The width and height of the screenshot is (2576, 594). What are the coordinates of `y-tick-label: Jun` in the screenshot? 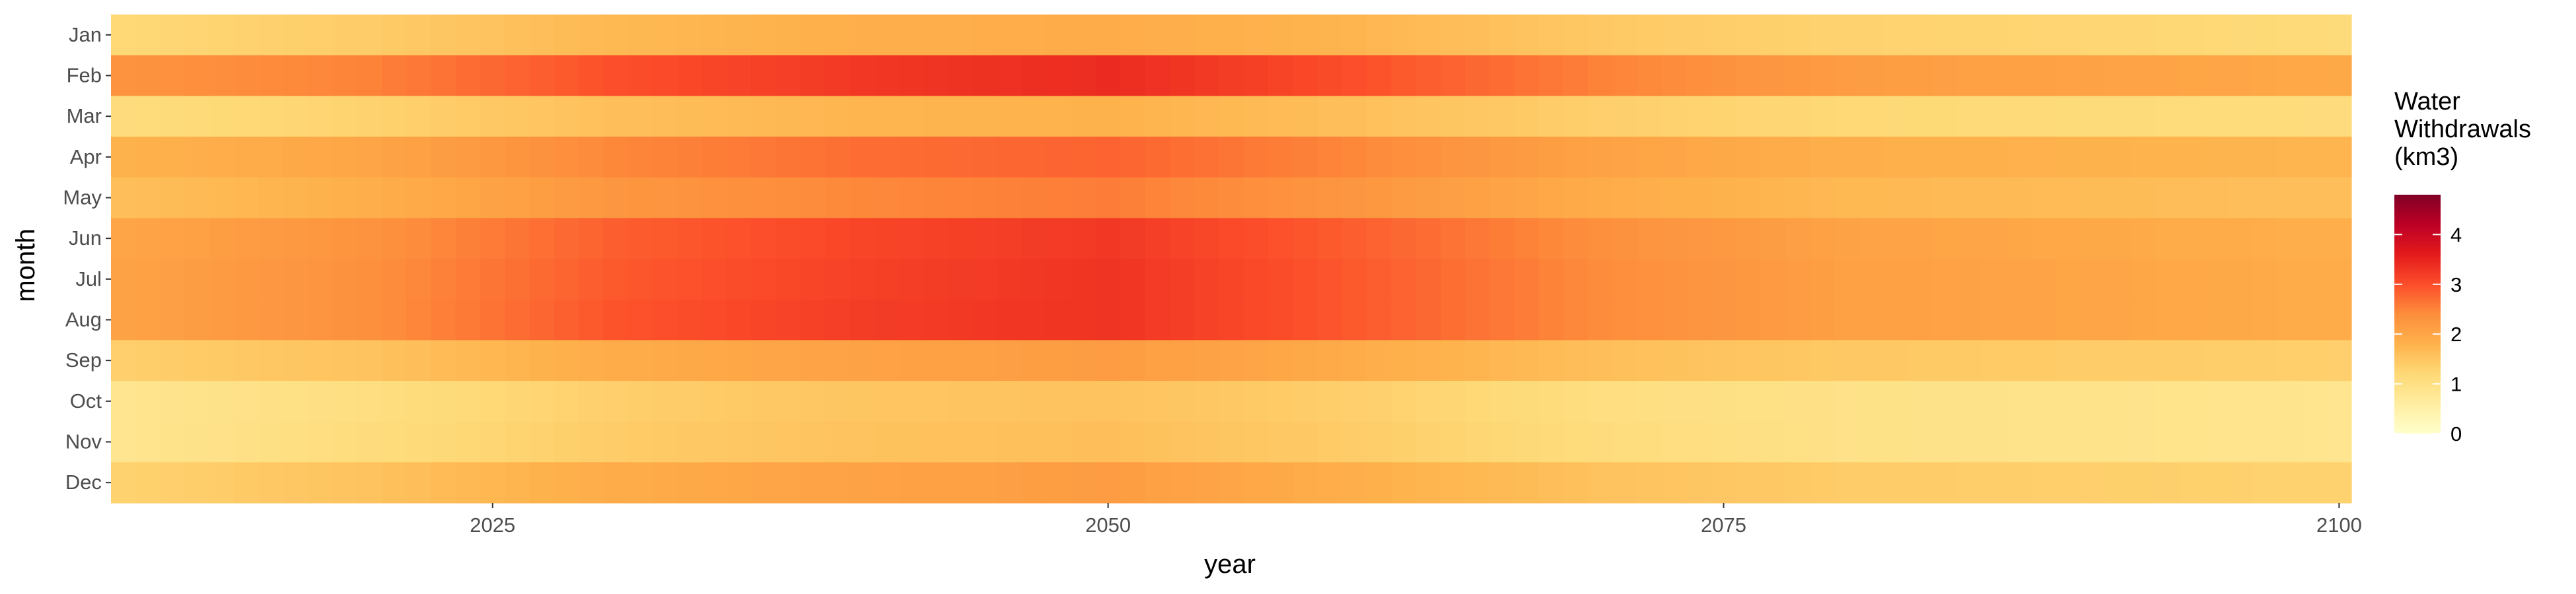 It's located at (85, 238).